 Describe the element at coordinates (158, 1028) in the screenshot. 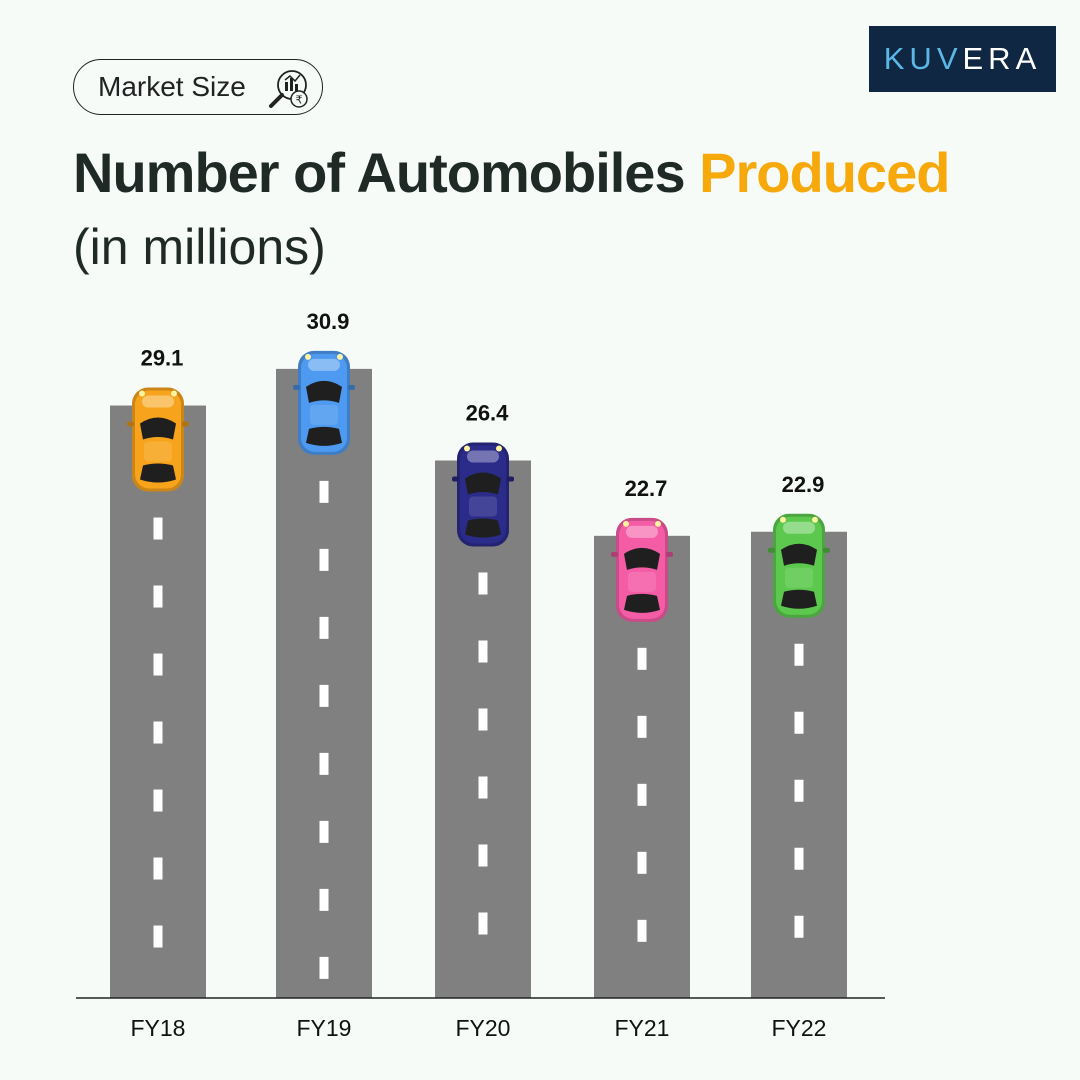

I see `x-tick-label-fy18: FY18` at that location.